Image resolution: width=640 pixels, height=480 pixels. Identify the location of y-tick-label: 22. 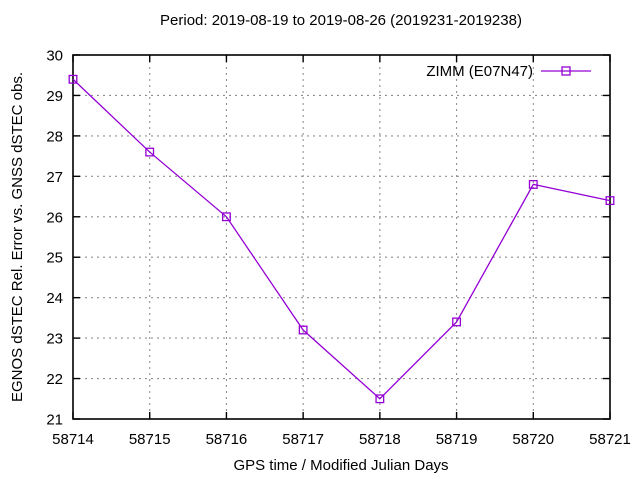
(54, 379).